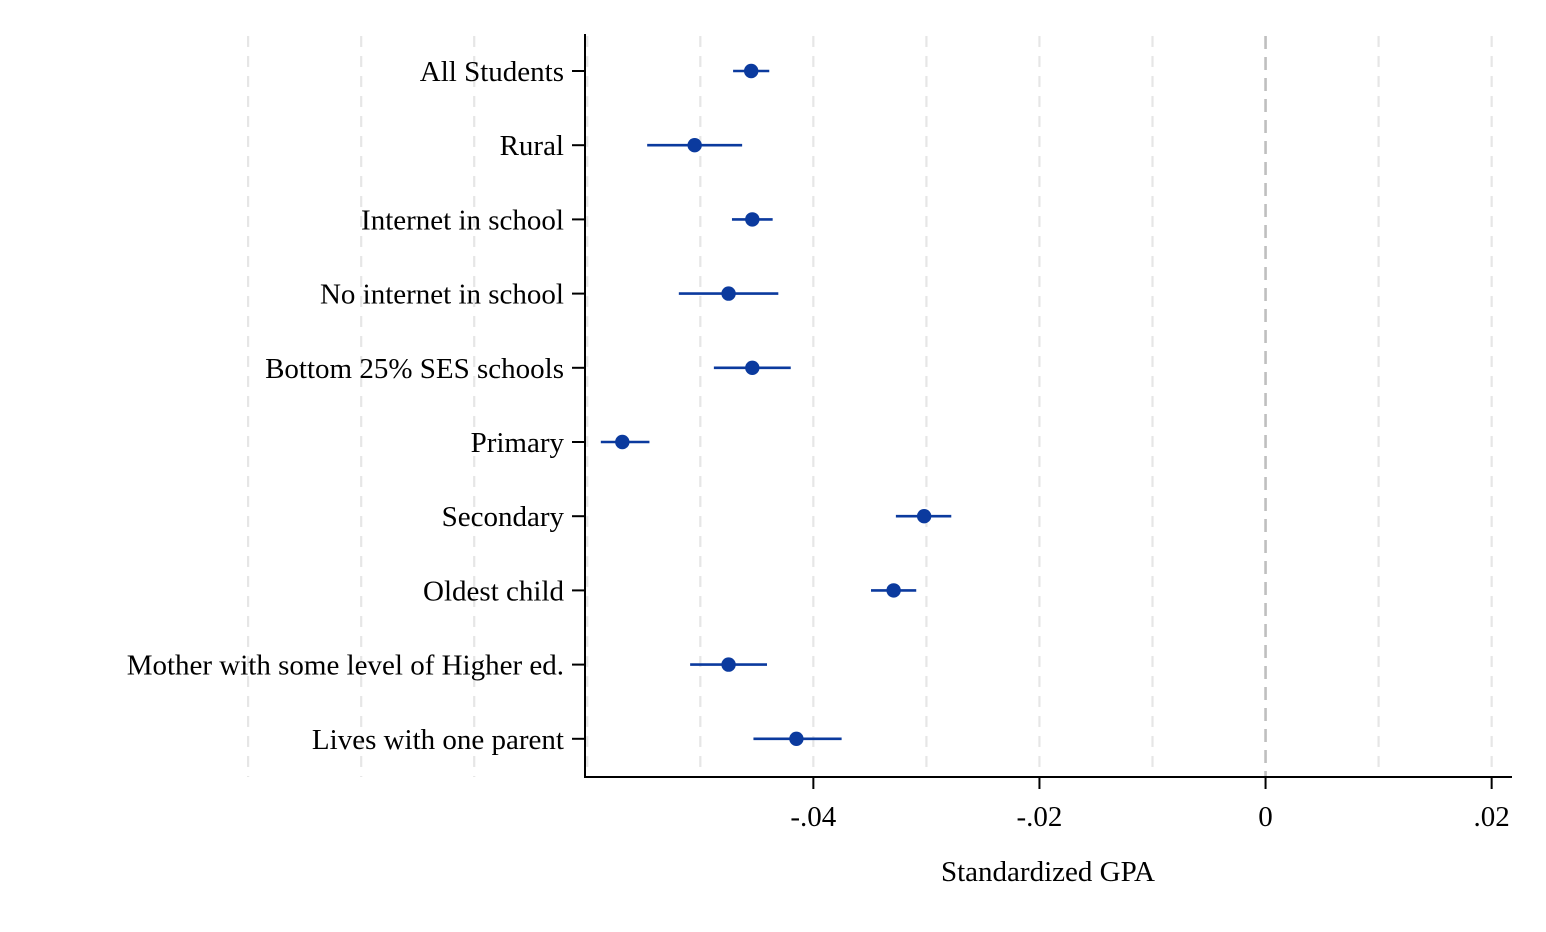 The height and width of the screenshot is (932, 1546). What do you see at coordinates (518, 443) in the screenshot?
I see `category-label: Primary` at bounding box center [518, 443].